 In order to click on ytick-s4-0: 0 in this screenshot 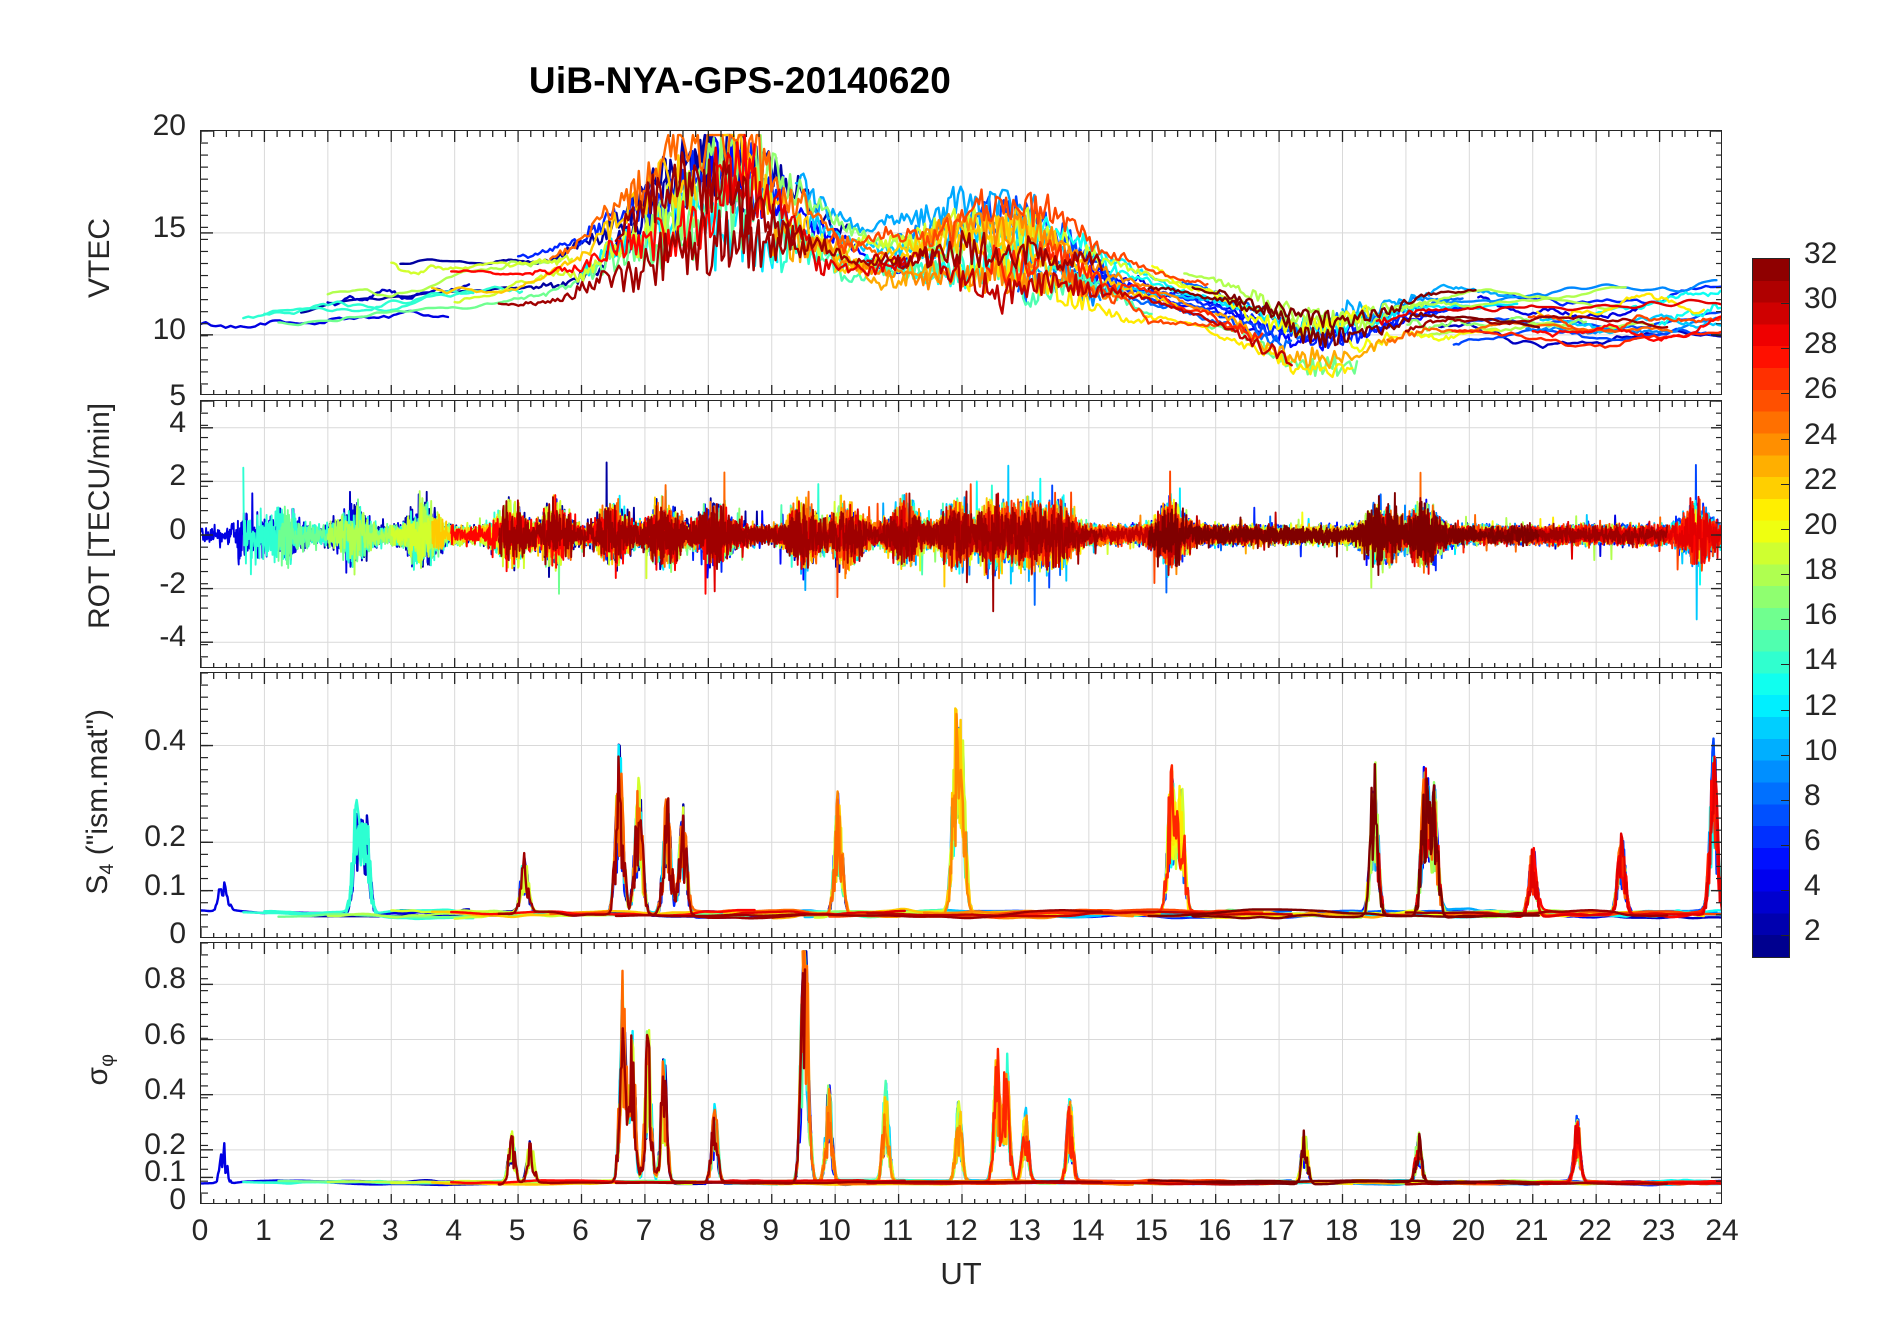, I will do `click(177, 933)`.